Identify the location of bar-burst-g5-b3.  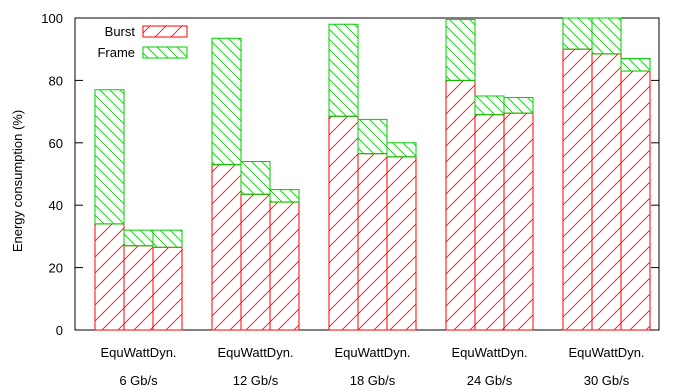
(635, 200).